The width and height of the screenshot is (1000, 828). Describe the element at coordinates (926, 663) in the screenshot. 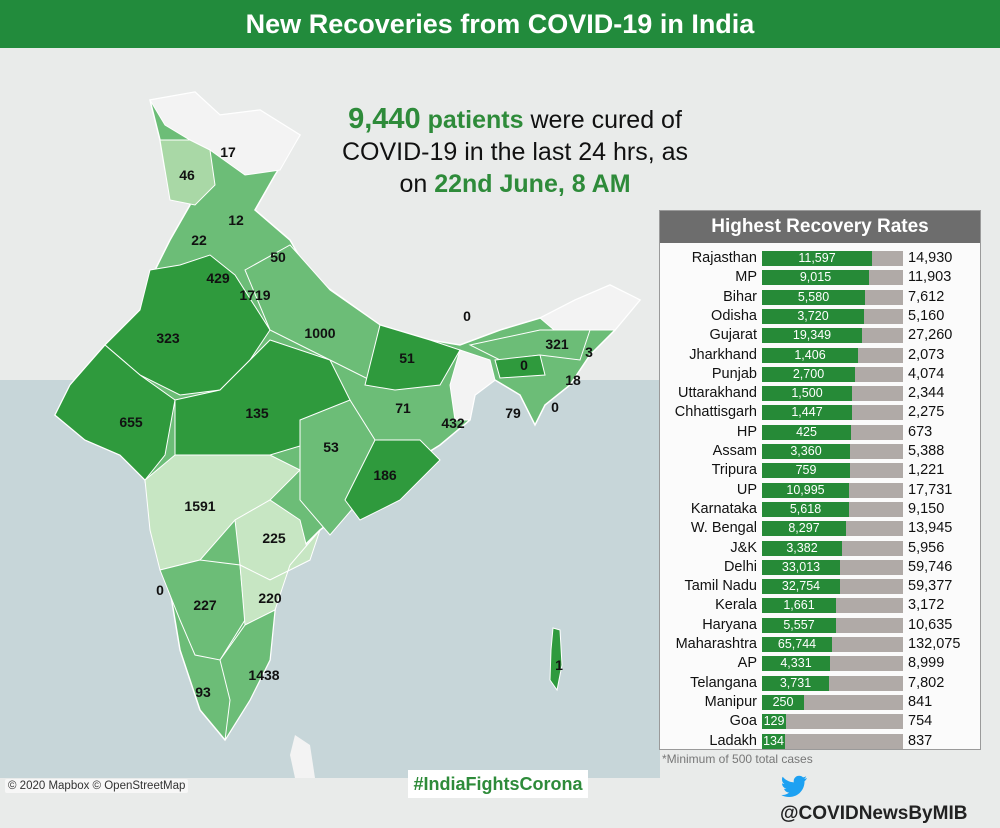

I see `total-label: 8,999` at that location.